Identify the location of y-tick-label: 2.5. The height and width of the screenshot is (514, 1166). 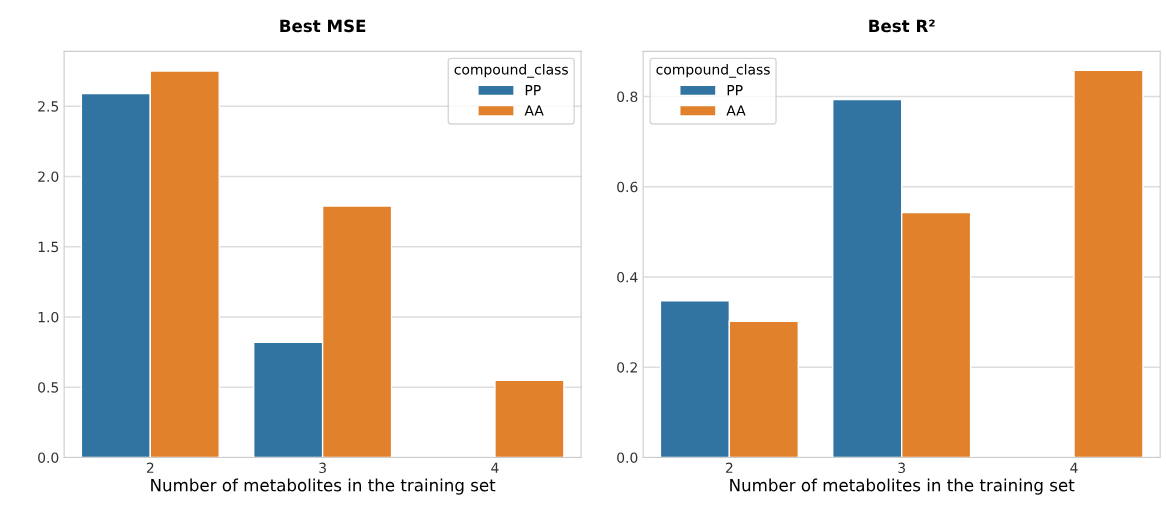
(48, 106).